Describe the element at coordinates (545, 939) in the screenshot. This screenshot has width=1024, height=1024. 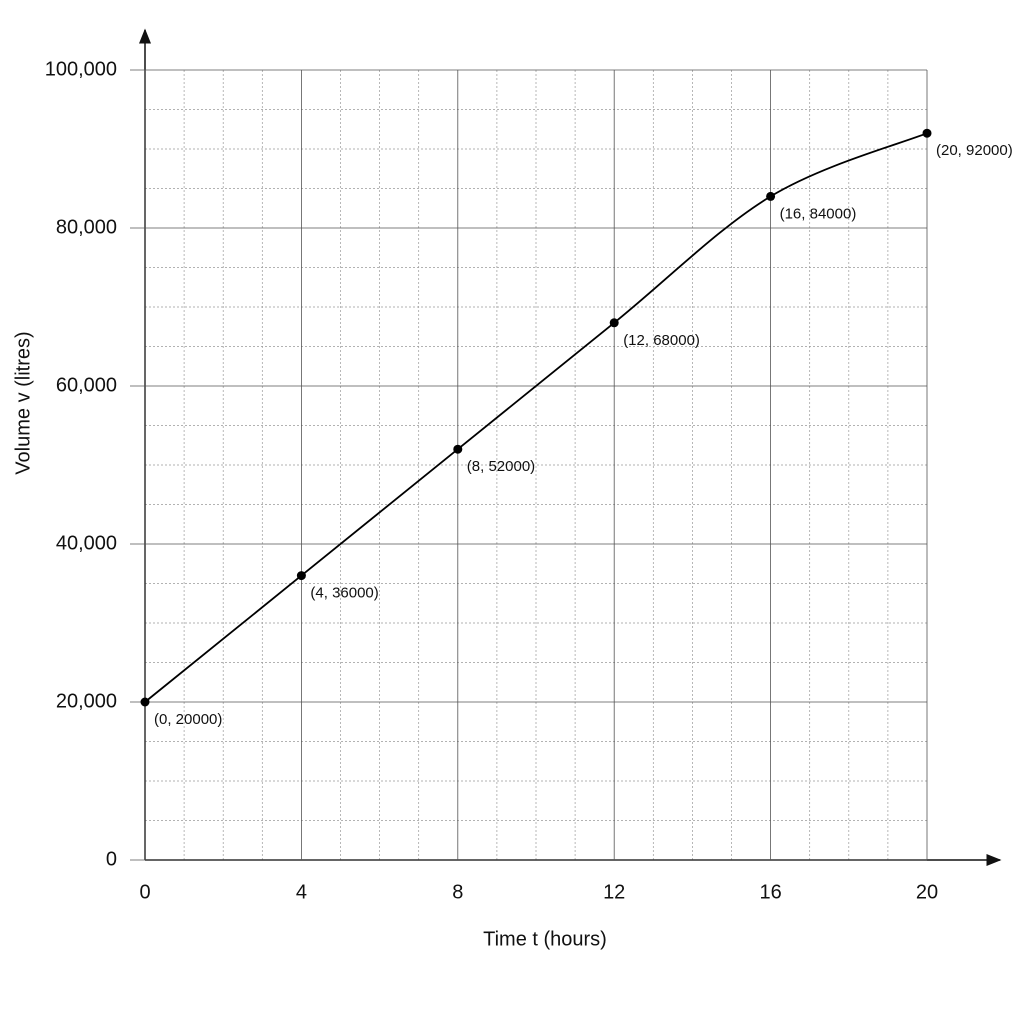
I see `x-axis-title: Time t (hours)` at that location.